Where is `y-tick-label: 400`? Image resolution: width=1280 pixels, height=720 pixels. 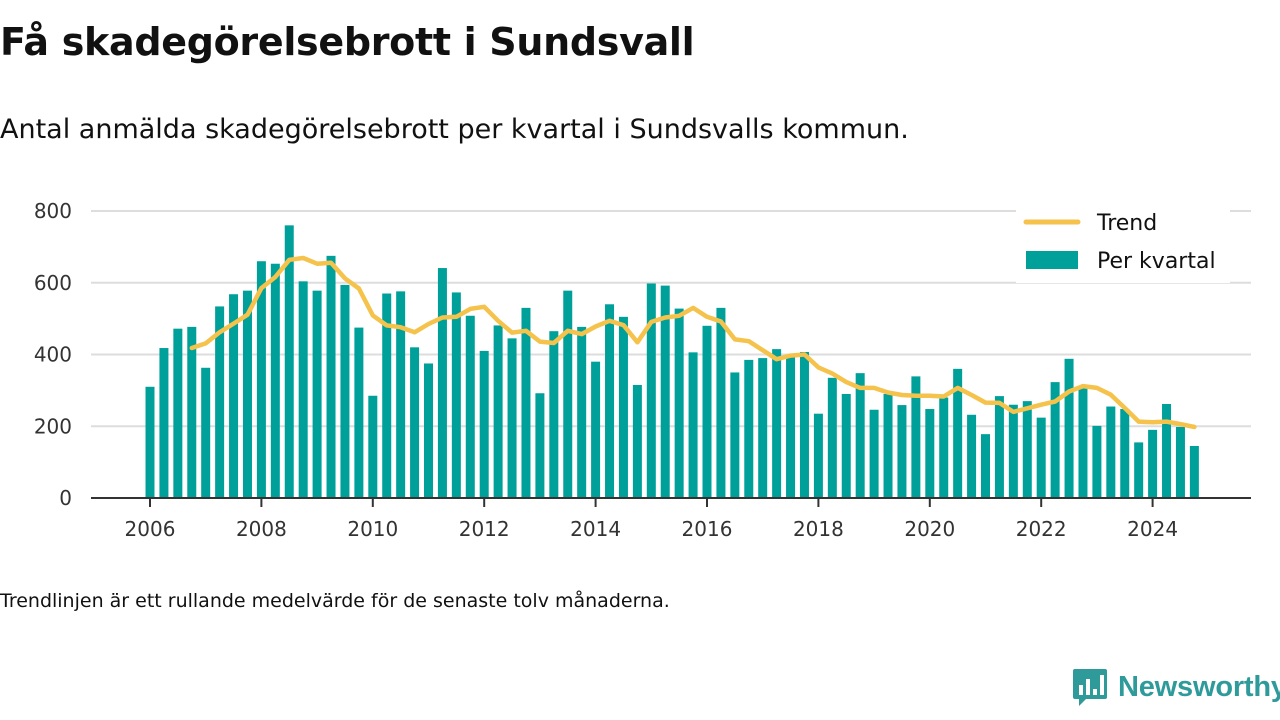 y-tick-label: 400 is located at coordinates (53, 355).